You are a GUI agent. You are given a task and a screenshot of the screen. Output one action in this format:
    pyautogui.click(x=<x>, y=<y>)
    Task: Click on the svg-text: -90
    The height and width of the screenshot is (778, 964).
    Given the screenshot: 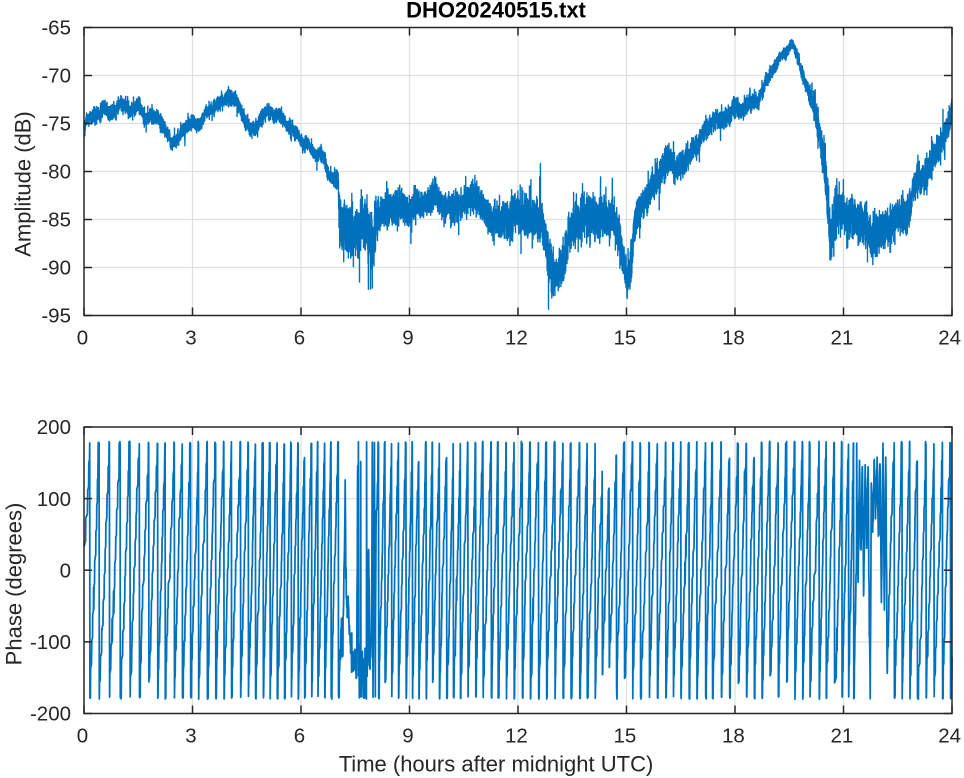 What is the action you would take?
    pyautogui.click(x=56, y=268)
    